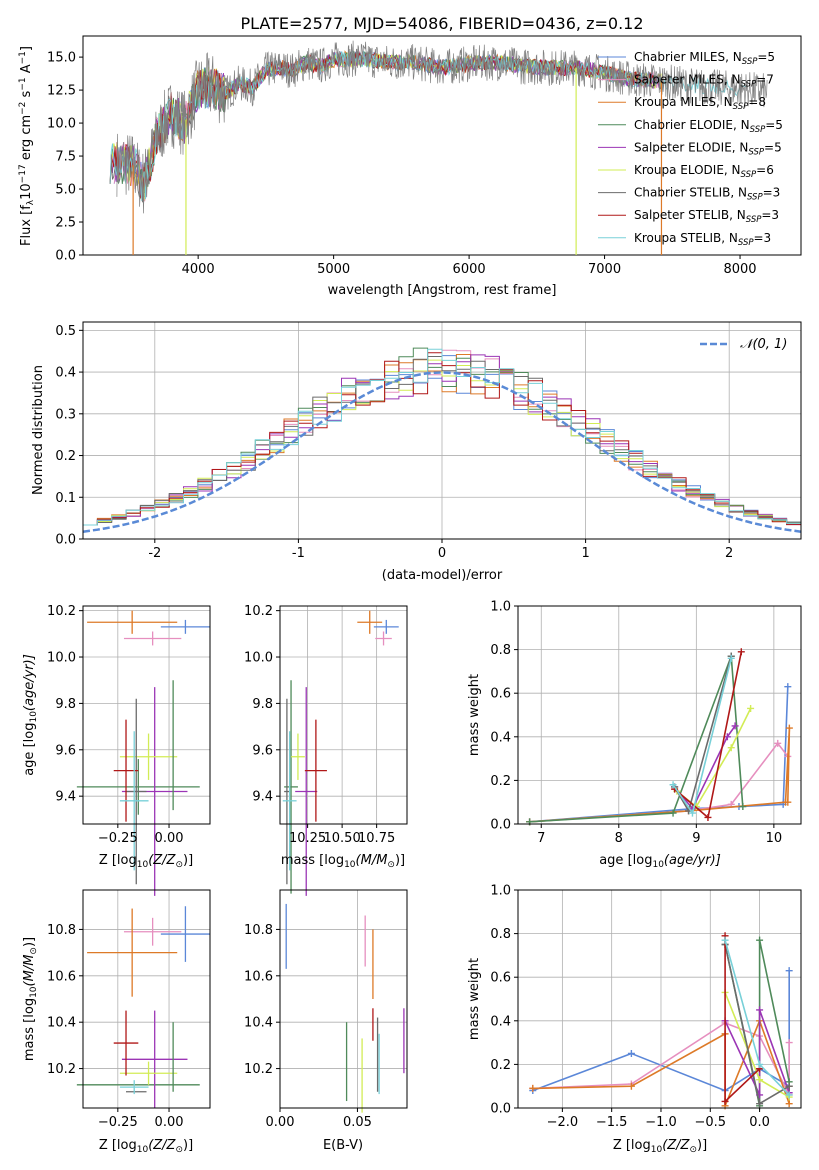  I want to click on legend-label: Kroupa STELIB, NSSP=3, so click(702, 239).